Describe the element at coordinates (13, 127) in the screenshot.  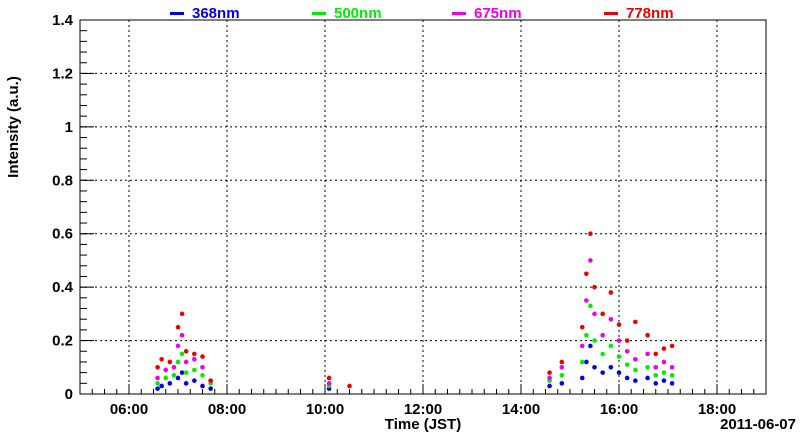
I see `y-axis-label: Intensity (a.u.)` at that location.